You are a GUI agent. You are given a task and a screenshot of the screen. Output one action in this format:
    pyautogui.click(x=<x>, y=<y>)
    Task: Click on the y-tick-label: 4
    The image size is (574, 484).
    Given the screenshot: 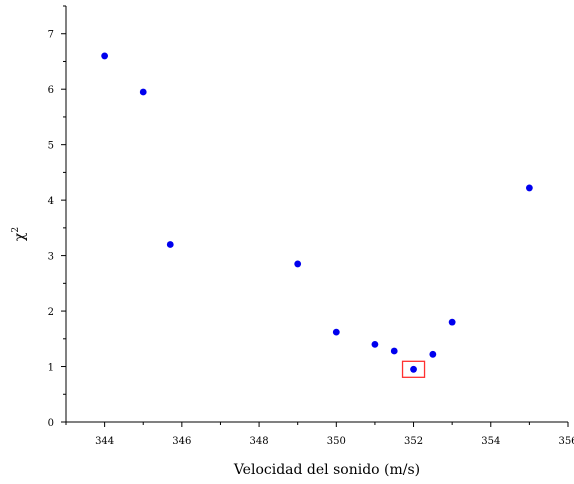 What is the action you would take?
    pyautogui.click(x=51, y=201)
    